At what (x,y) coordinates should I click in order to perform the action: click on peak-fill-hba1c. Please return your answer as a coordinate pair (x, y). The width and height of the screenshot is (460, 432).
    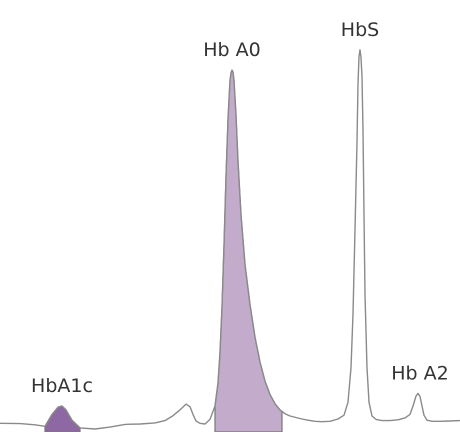
    Looking at the image, I should click on (62, 418).